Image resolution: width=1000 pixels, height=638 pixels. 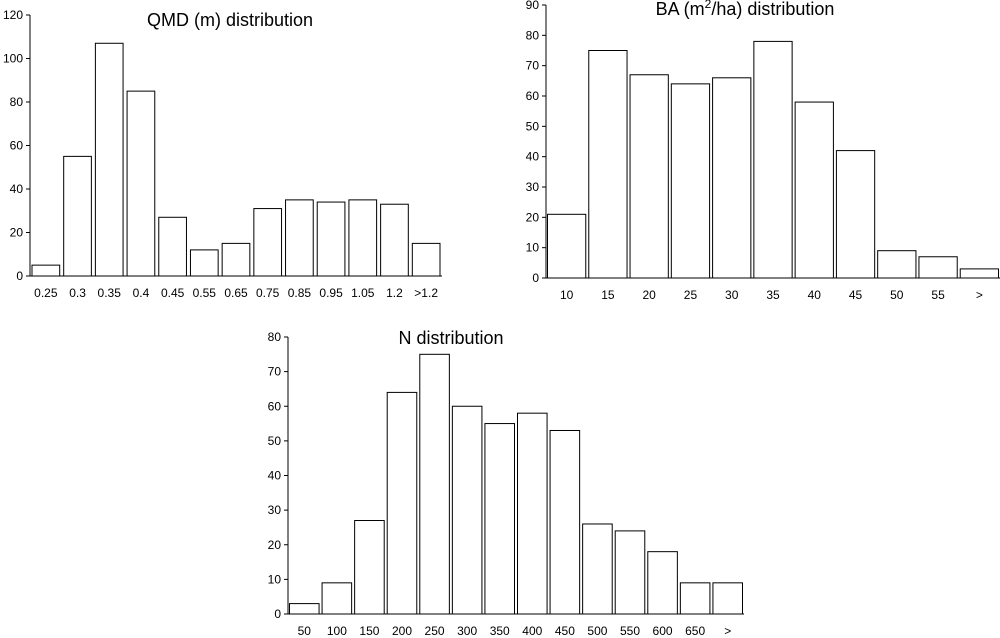 I want to click on chart-title: BA (m2/ha) distribution, so click(x=745, y=9).